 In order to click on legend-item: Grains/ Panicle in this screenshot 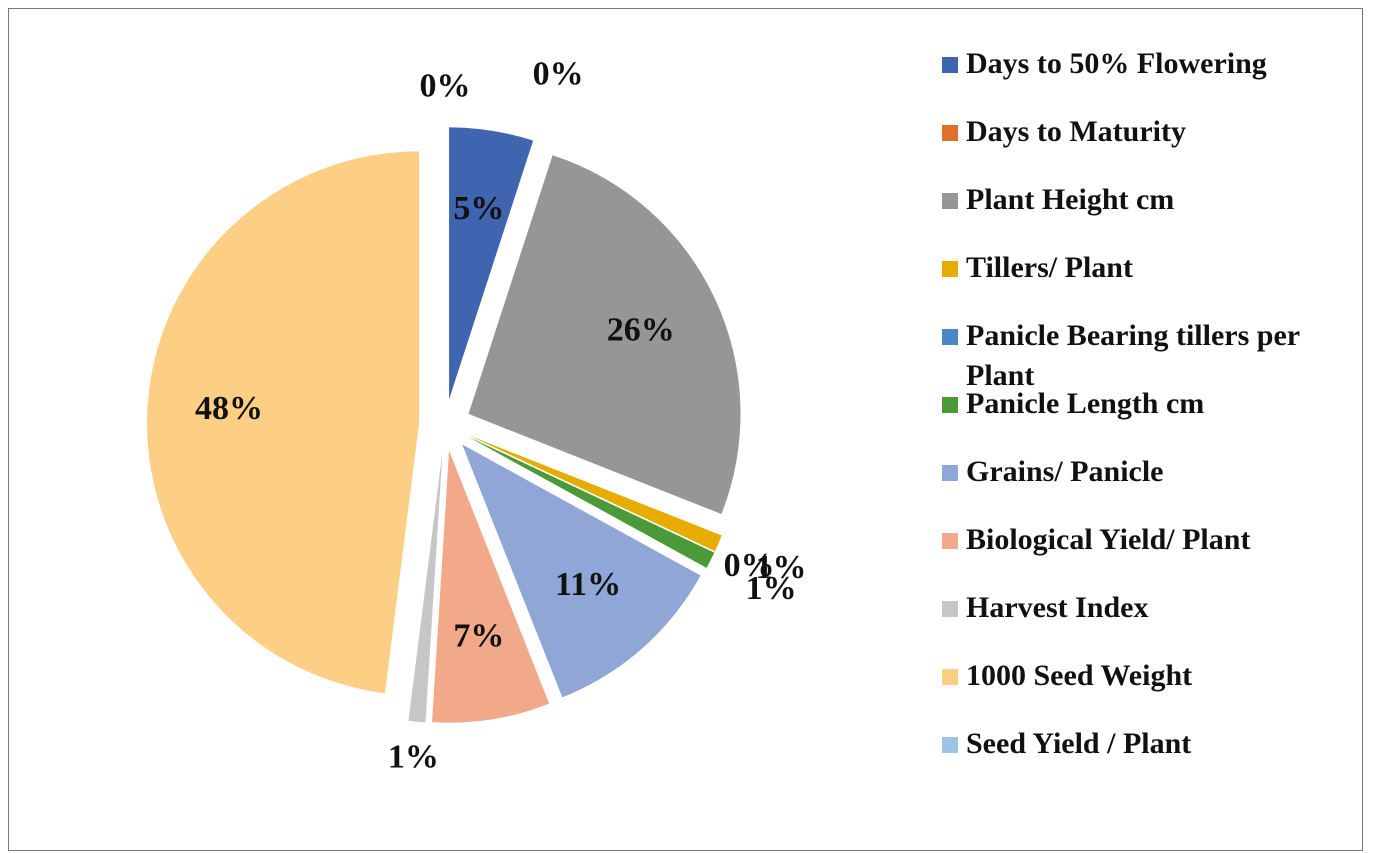, I will do `click(1152, 486)`.